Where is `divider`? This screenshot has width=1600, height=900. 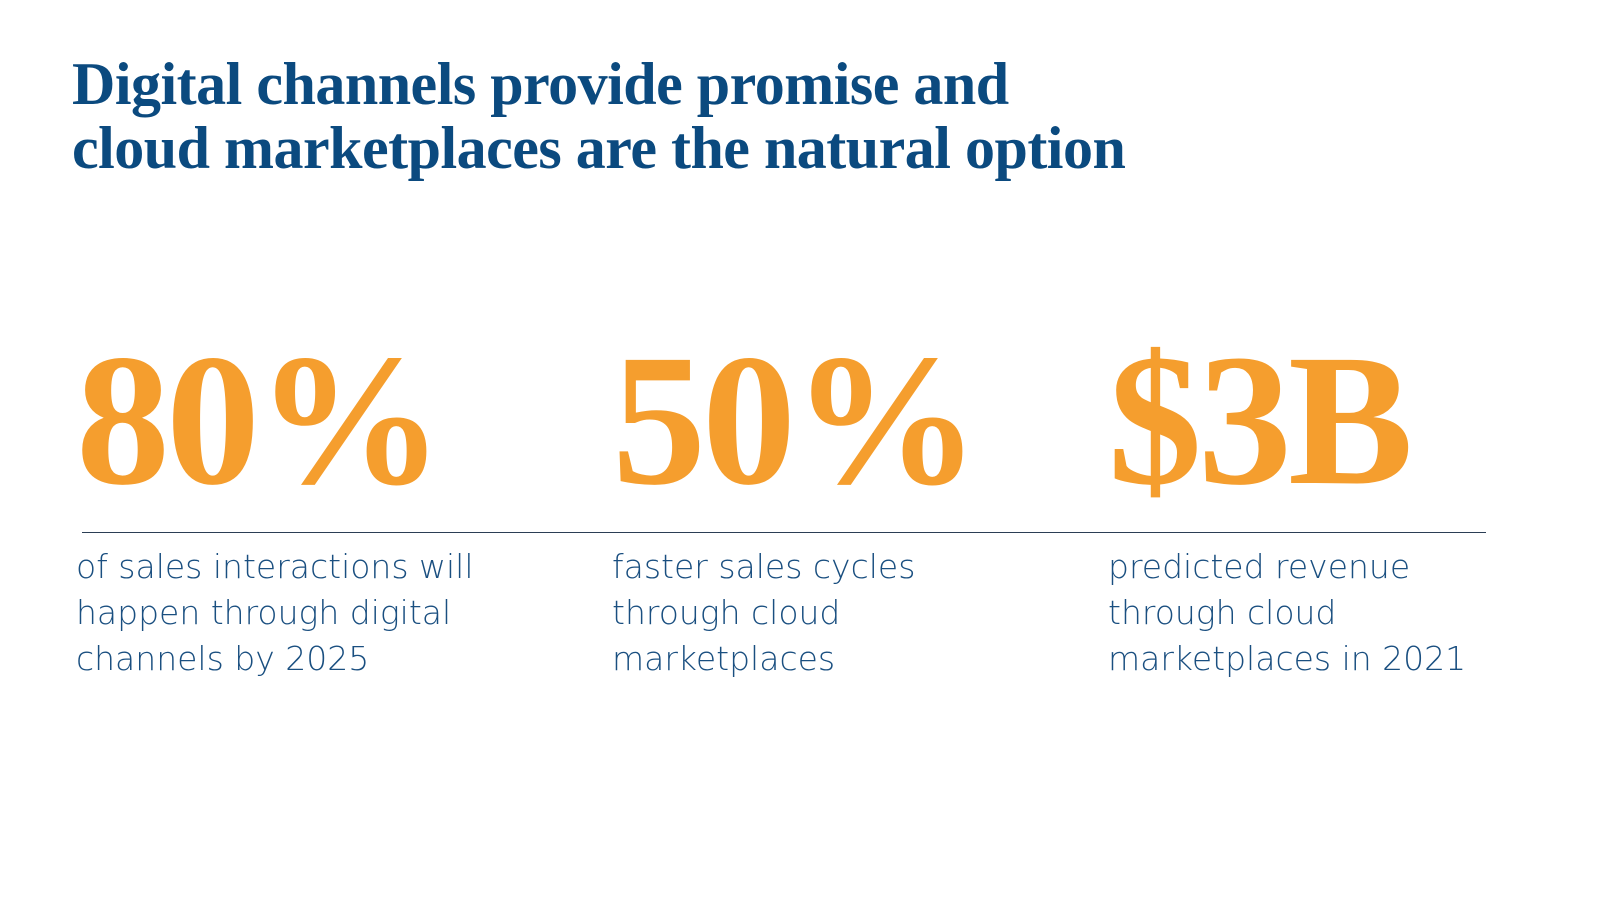 divider is located at coordinates (784, 532).